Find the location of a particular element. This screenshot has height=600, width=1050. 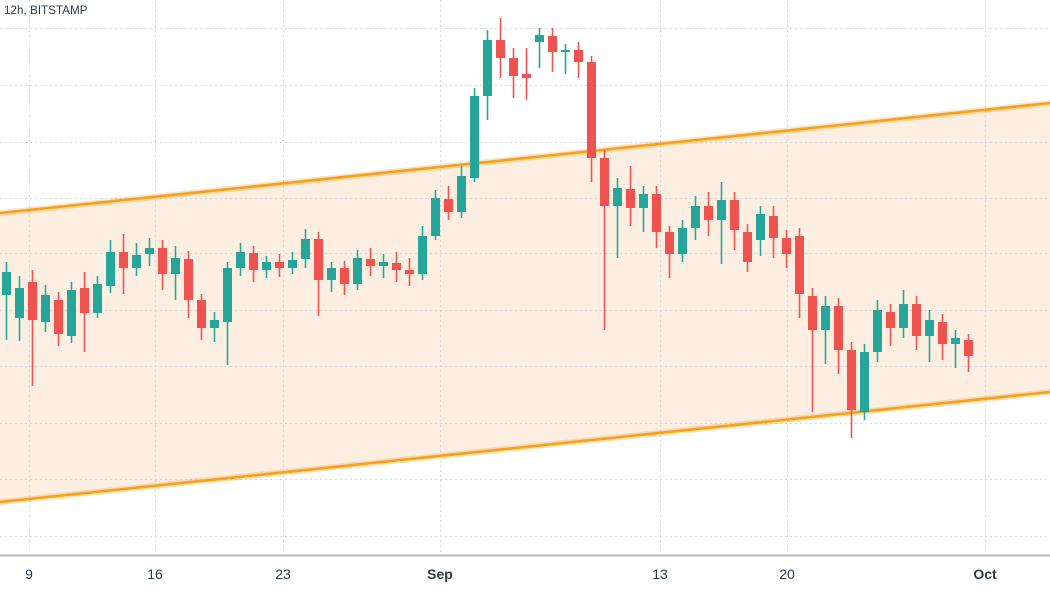

chart-symbol-label: 12h, BITSTAMP is located at coordinates (46, 11).